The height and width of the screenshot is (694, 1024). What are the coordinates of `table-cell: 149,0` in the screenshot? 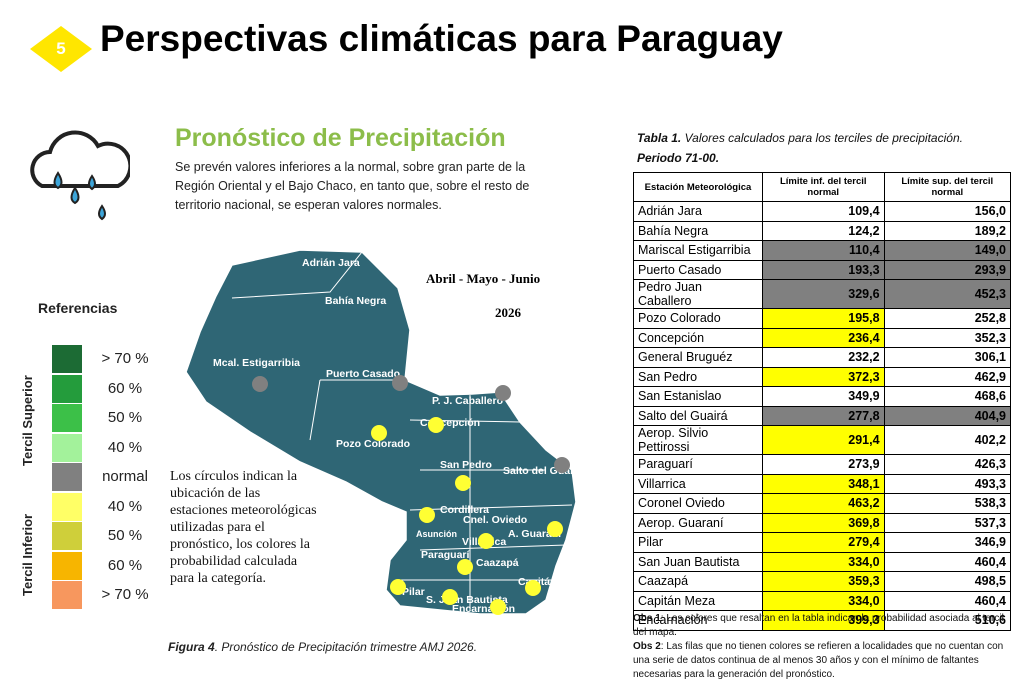 It's located at (947, 250).